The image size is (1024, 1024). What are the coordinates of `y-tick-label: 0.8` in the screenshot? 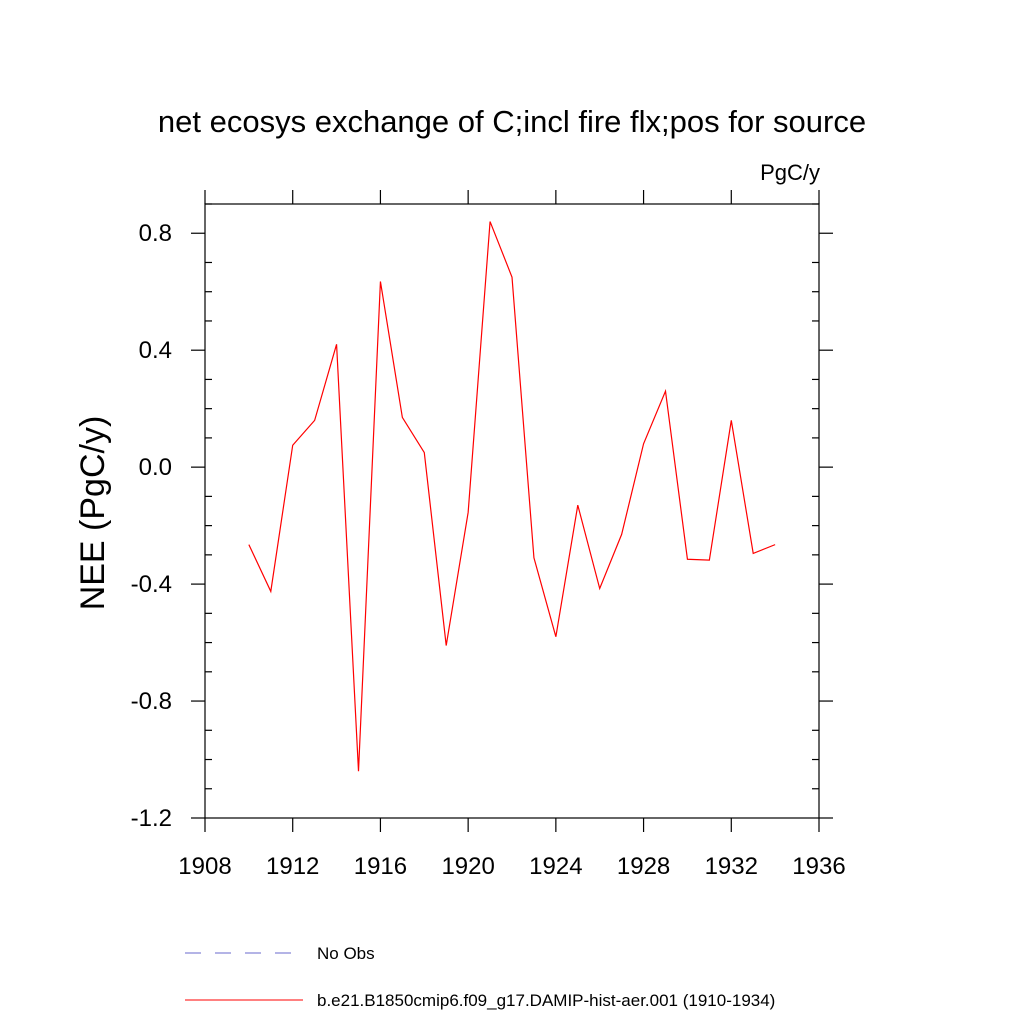 It's located at (155, 233).